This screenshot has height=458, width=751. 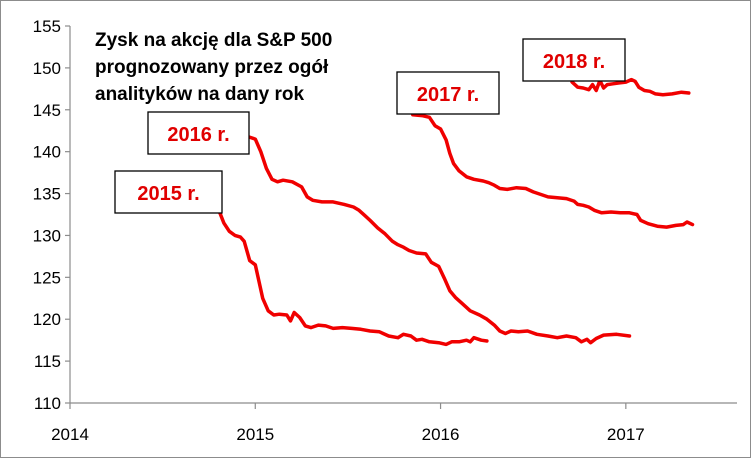 I want to click on series-label-2018: 2018 r., so click(x=574, y=60).